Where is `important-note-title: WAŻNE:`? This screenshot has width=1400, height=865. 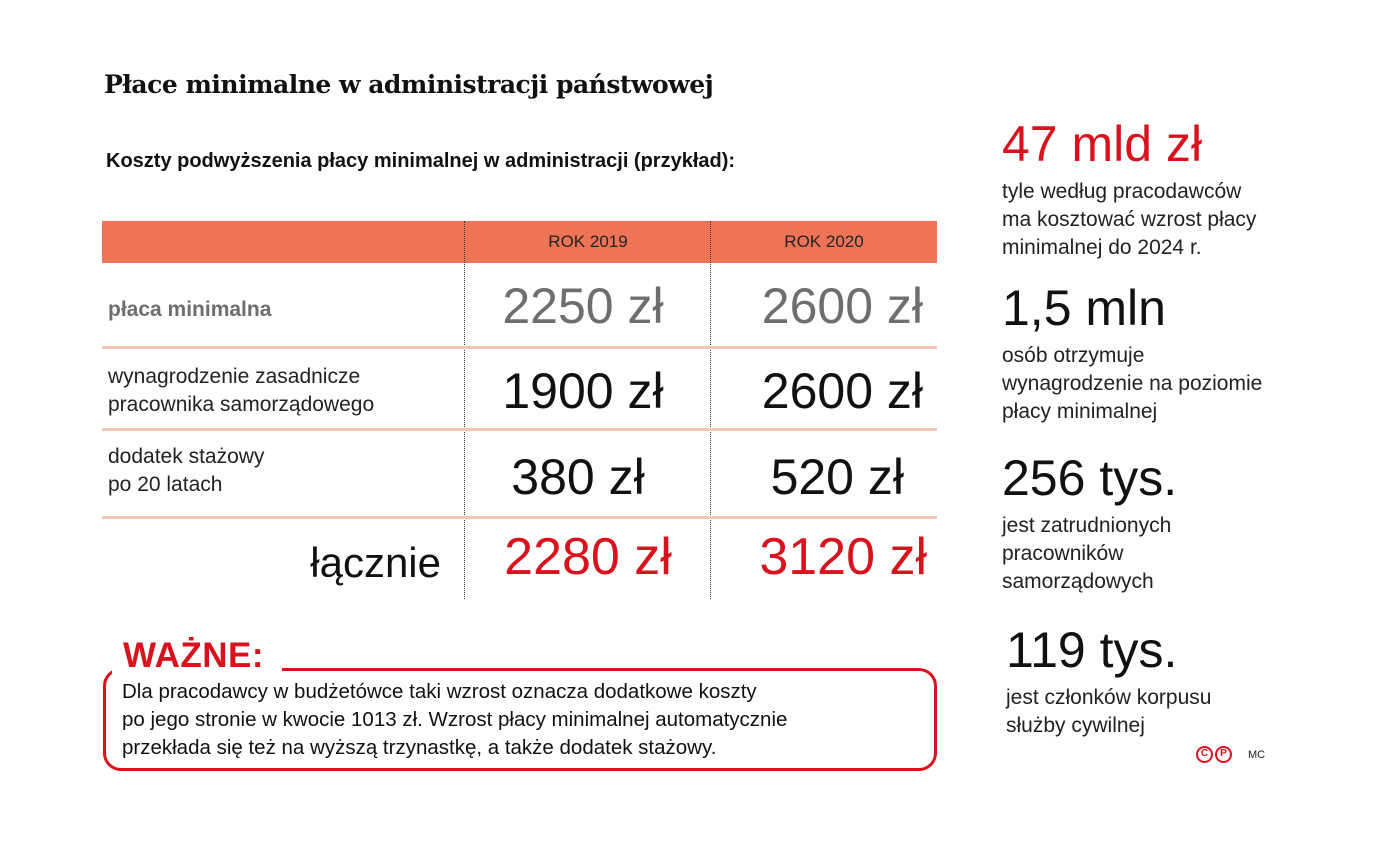
important-note-title: WAŻNE: is located at coordinates (197, 656).